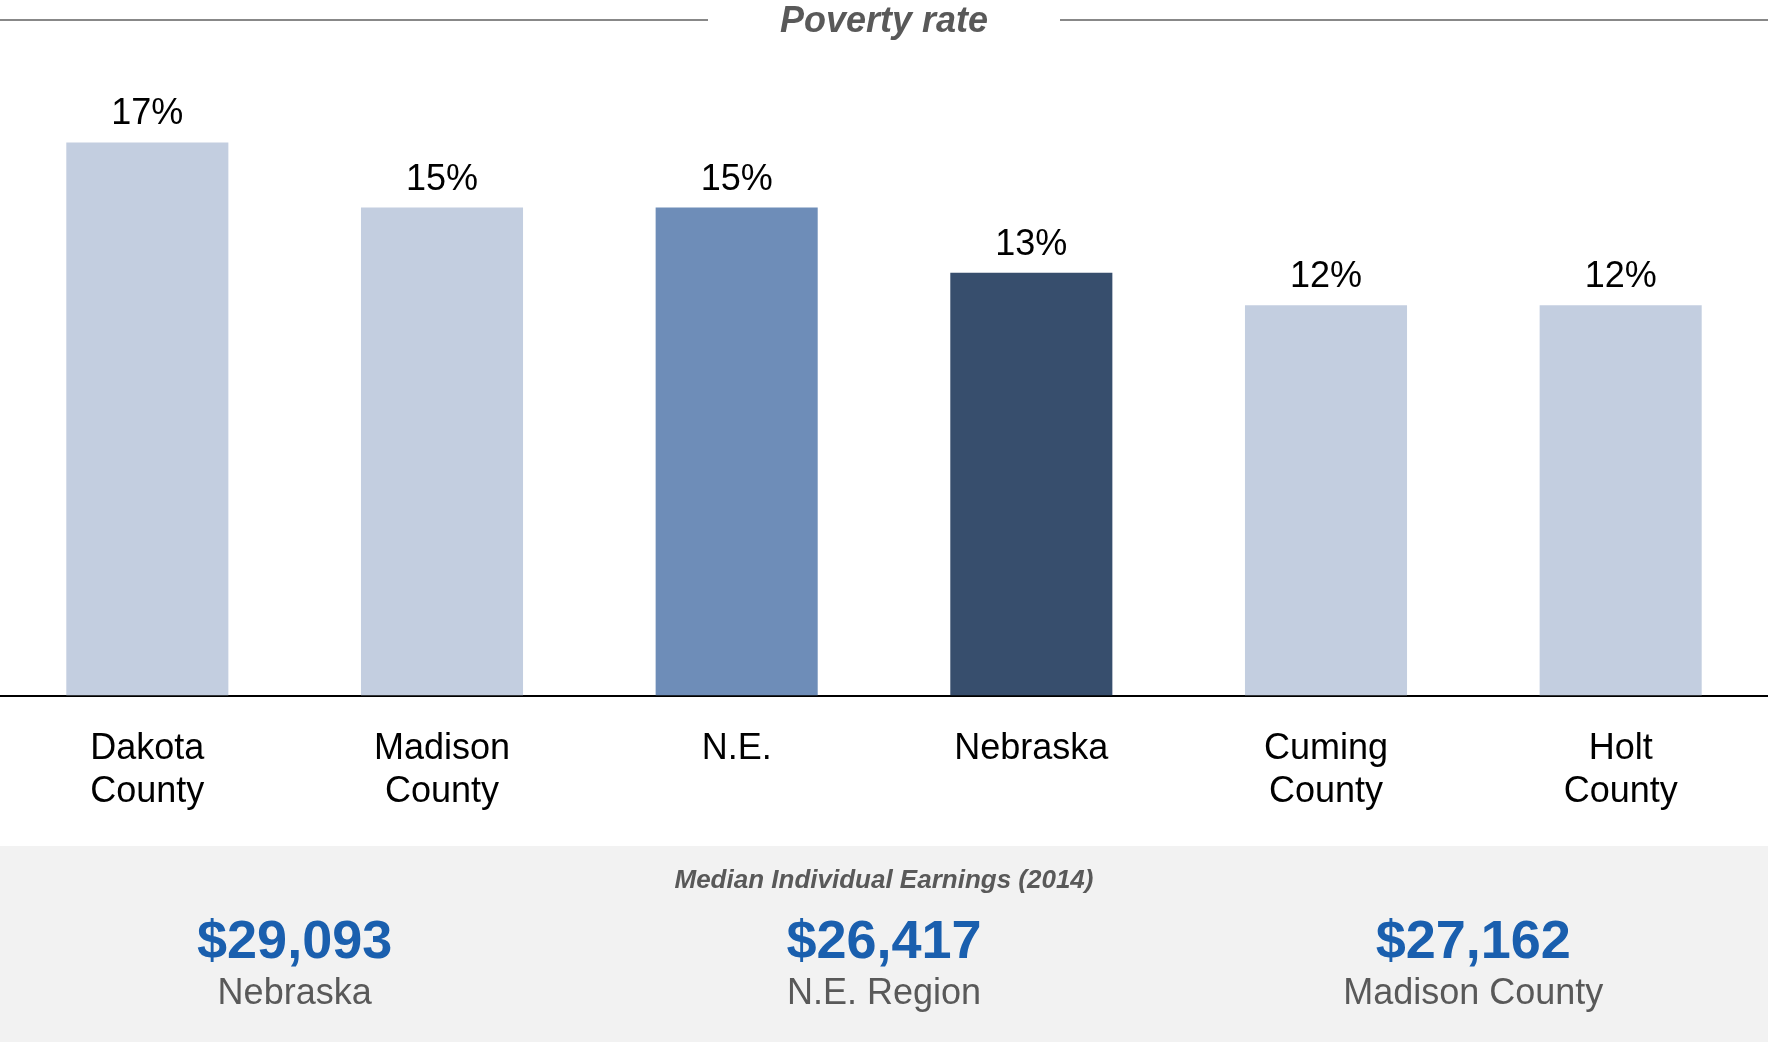 The width and height of the screenshot is (1768, 1042). I want to click on text: $29,093, so click(295, 939).